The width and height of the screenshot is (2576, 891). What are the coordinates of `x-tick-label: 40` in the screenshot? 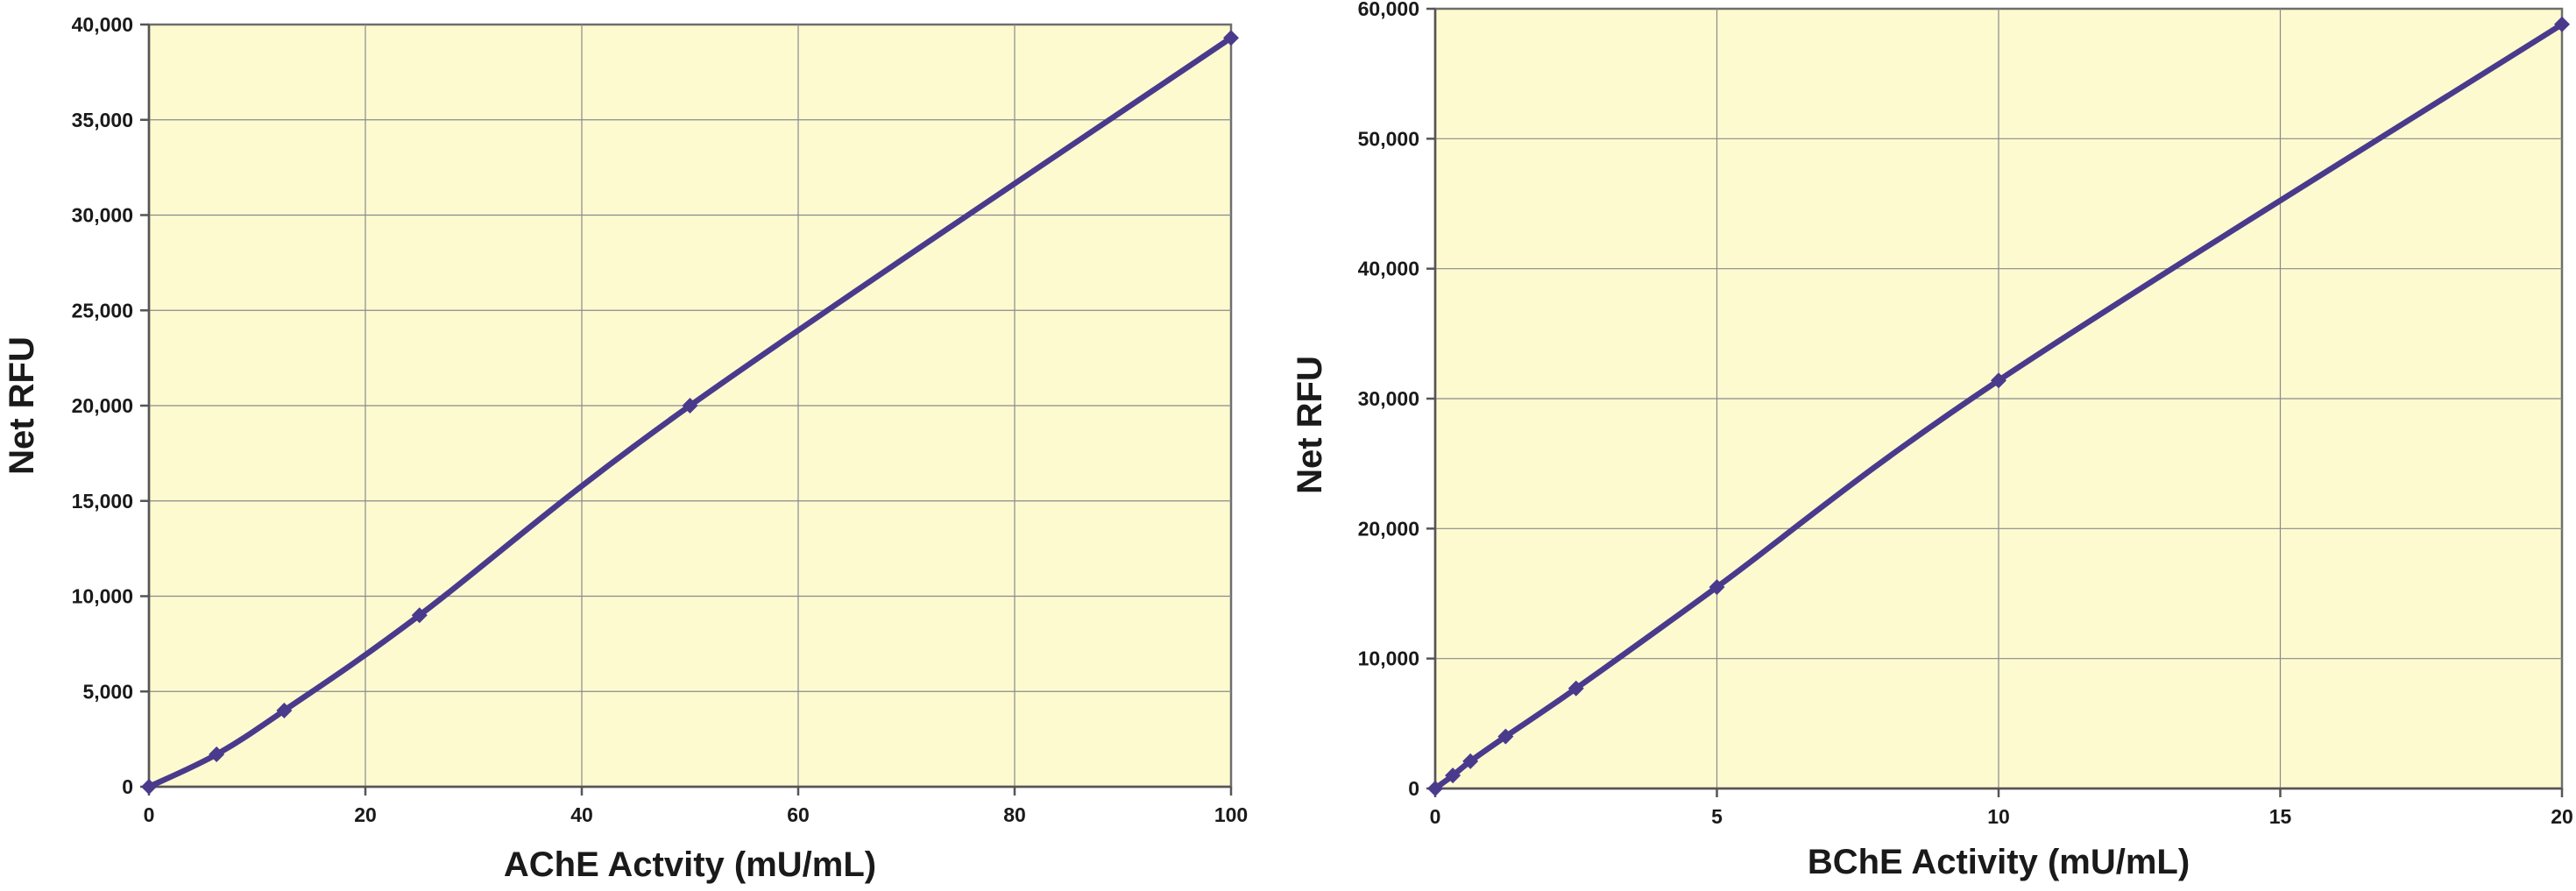 It's located at (581, 815).